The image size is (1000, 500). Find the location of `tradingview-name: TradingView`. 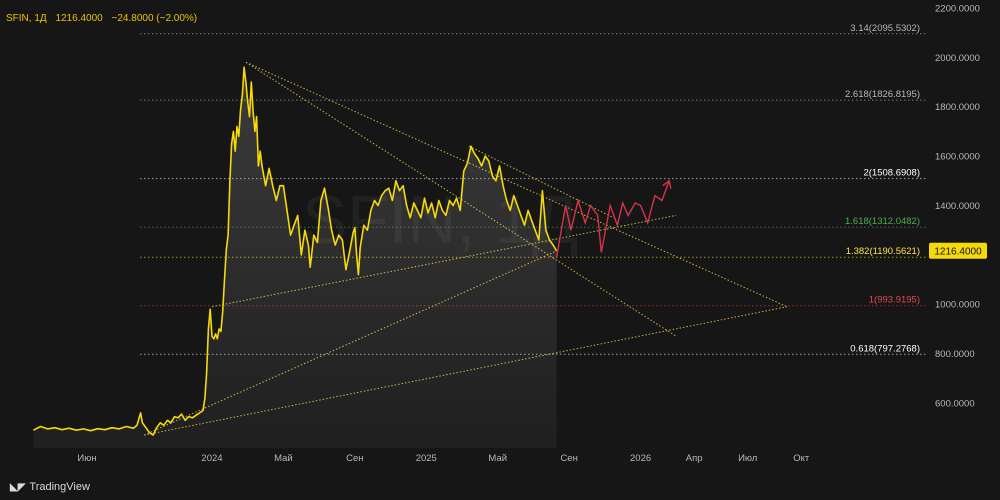

tradingview-name: TradingView is located at coordinates (59, 487).